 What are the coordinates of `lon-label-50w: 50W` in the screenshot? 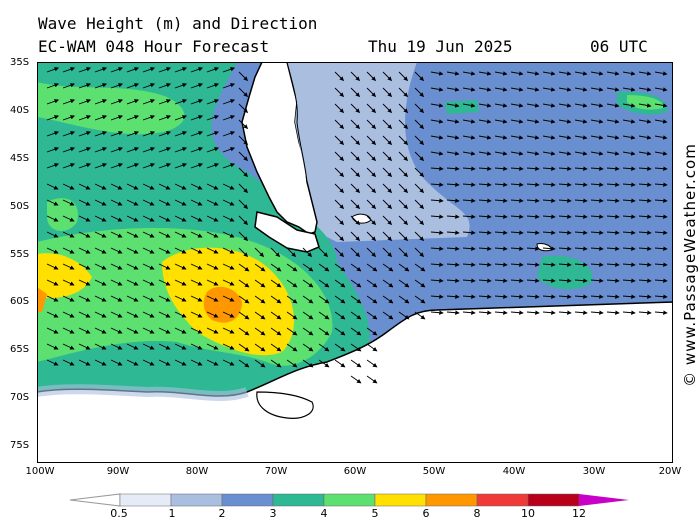 It's located at (434, 471).